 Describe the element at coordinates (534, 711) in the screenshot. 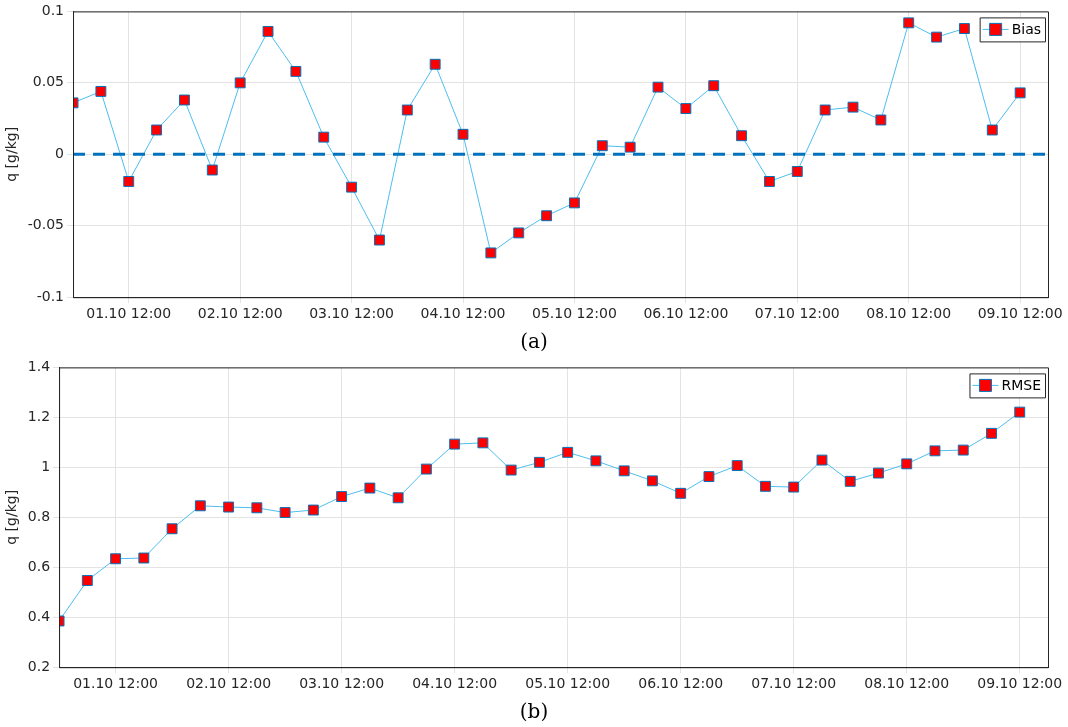

I see `text: (b)` at that location.